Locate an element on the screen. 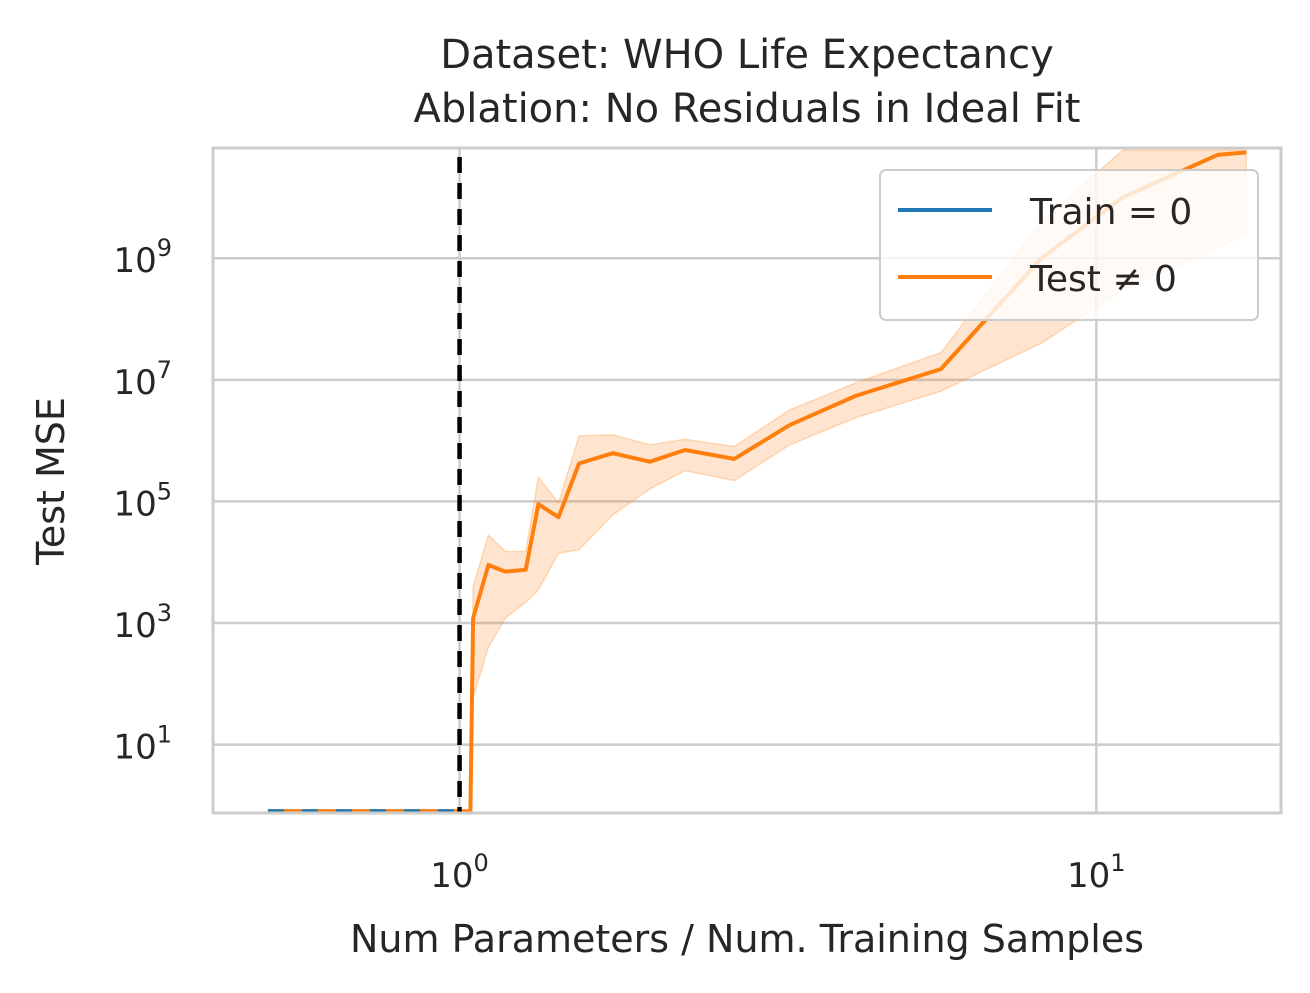  chart-title-line2: Ablation: No Residuals in Ideal Fit is located at coordinates (747, 109).